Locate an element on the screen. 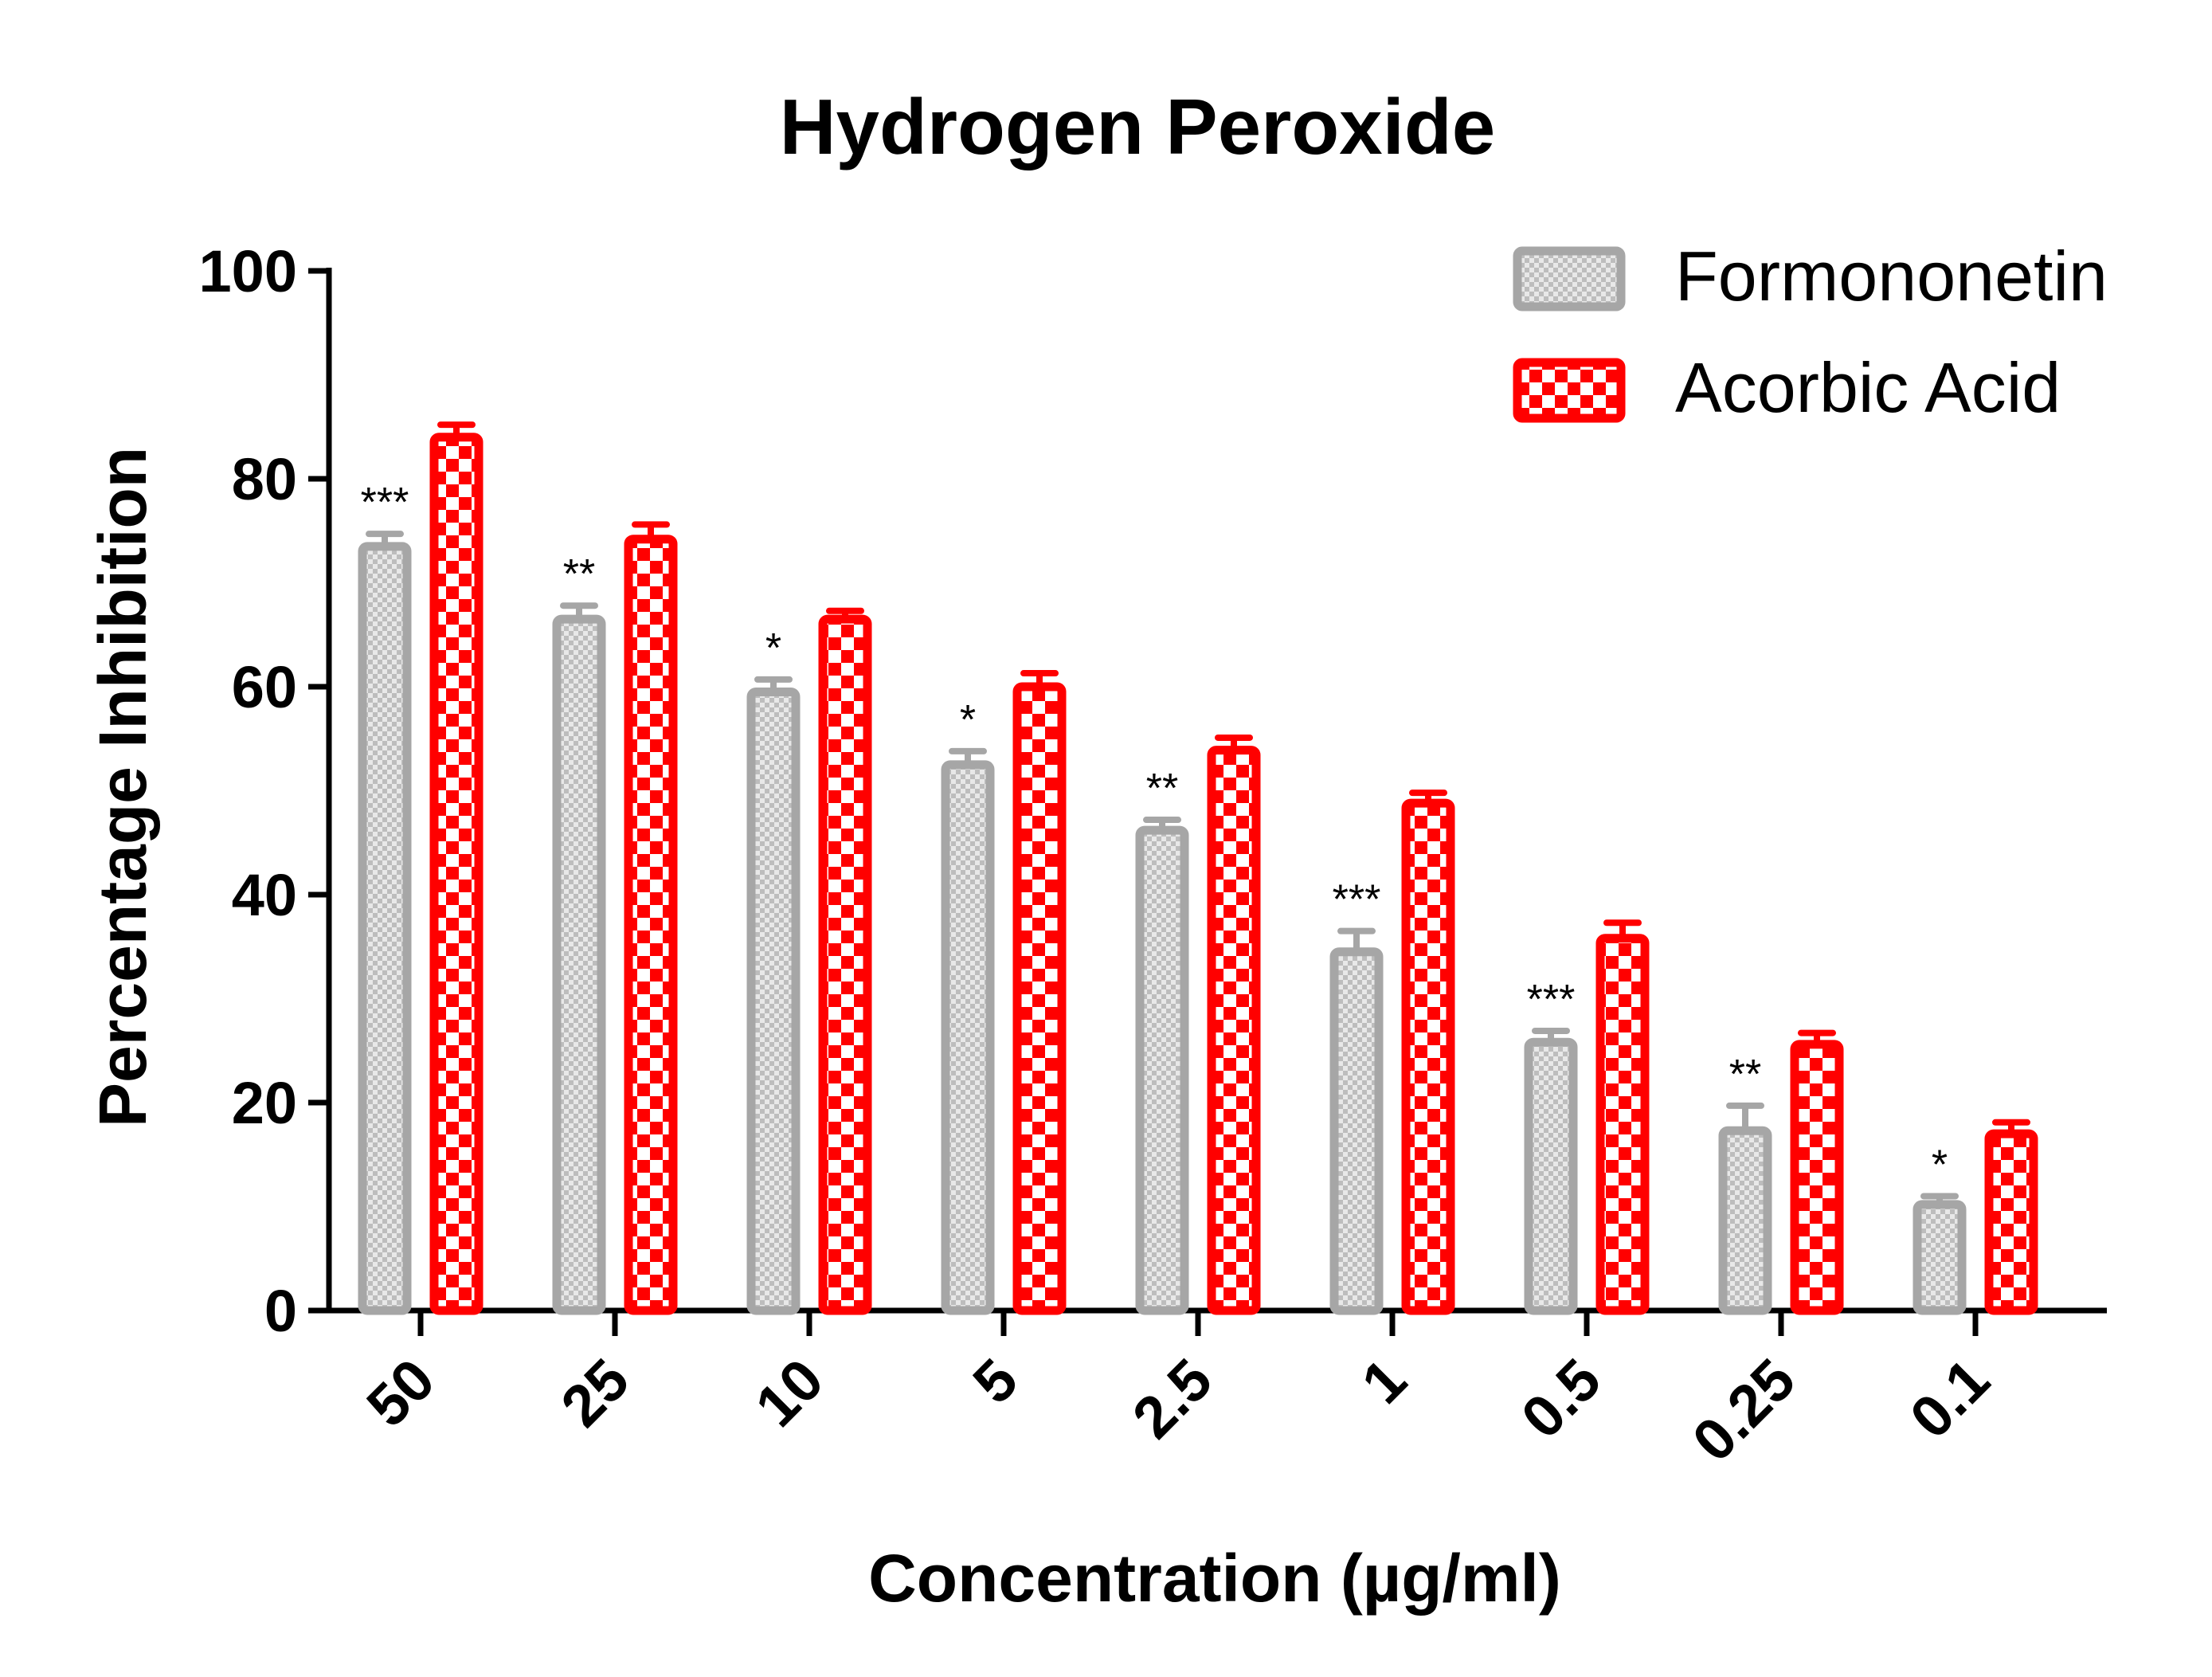 This screenshot has height=1677, width=2212. x-tick-label-2: 10 is located at coordinates (789, 1393).